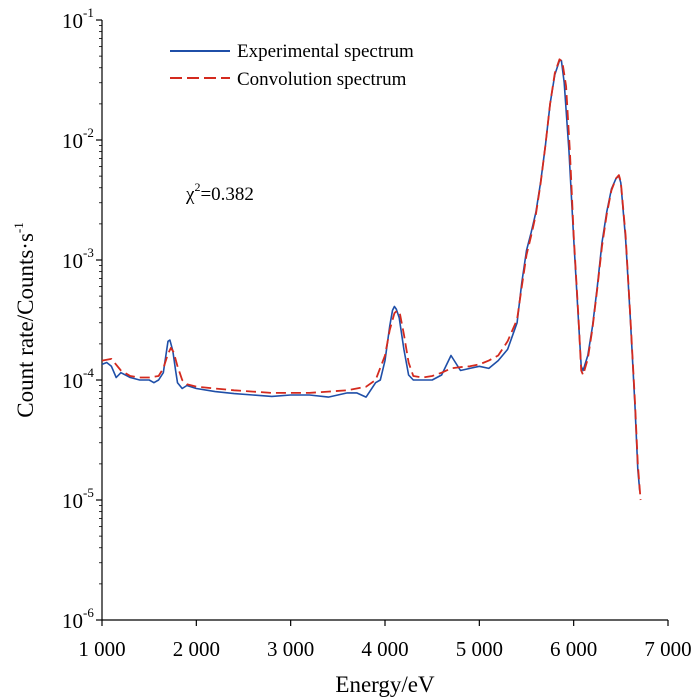 Image resolution: width=700 pixels, height=700 pixels. I want to click on x-tick-label: 2 000, so click(196, 649).